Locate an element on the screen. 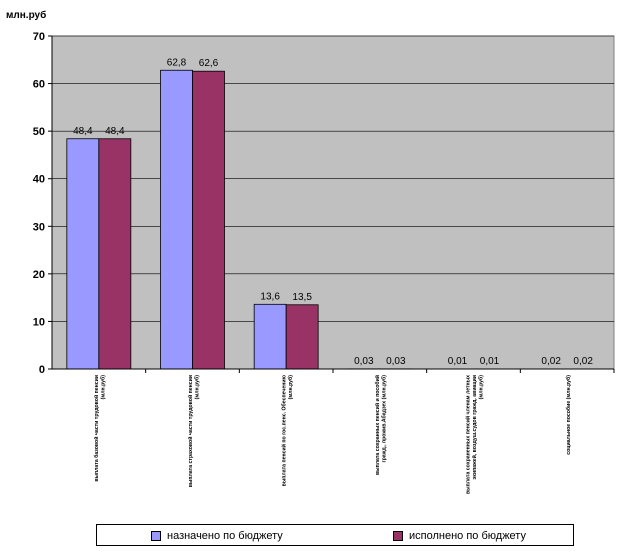  y-tick-label: 10 is located at coordinates (39, 322).